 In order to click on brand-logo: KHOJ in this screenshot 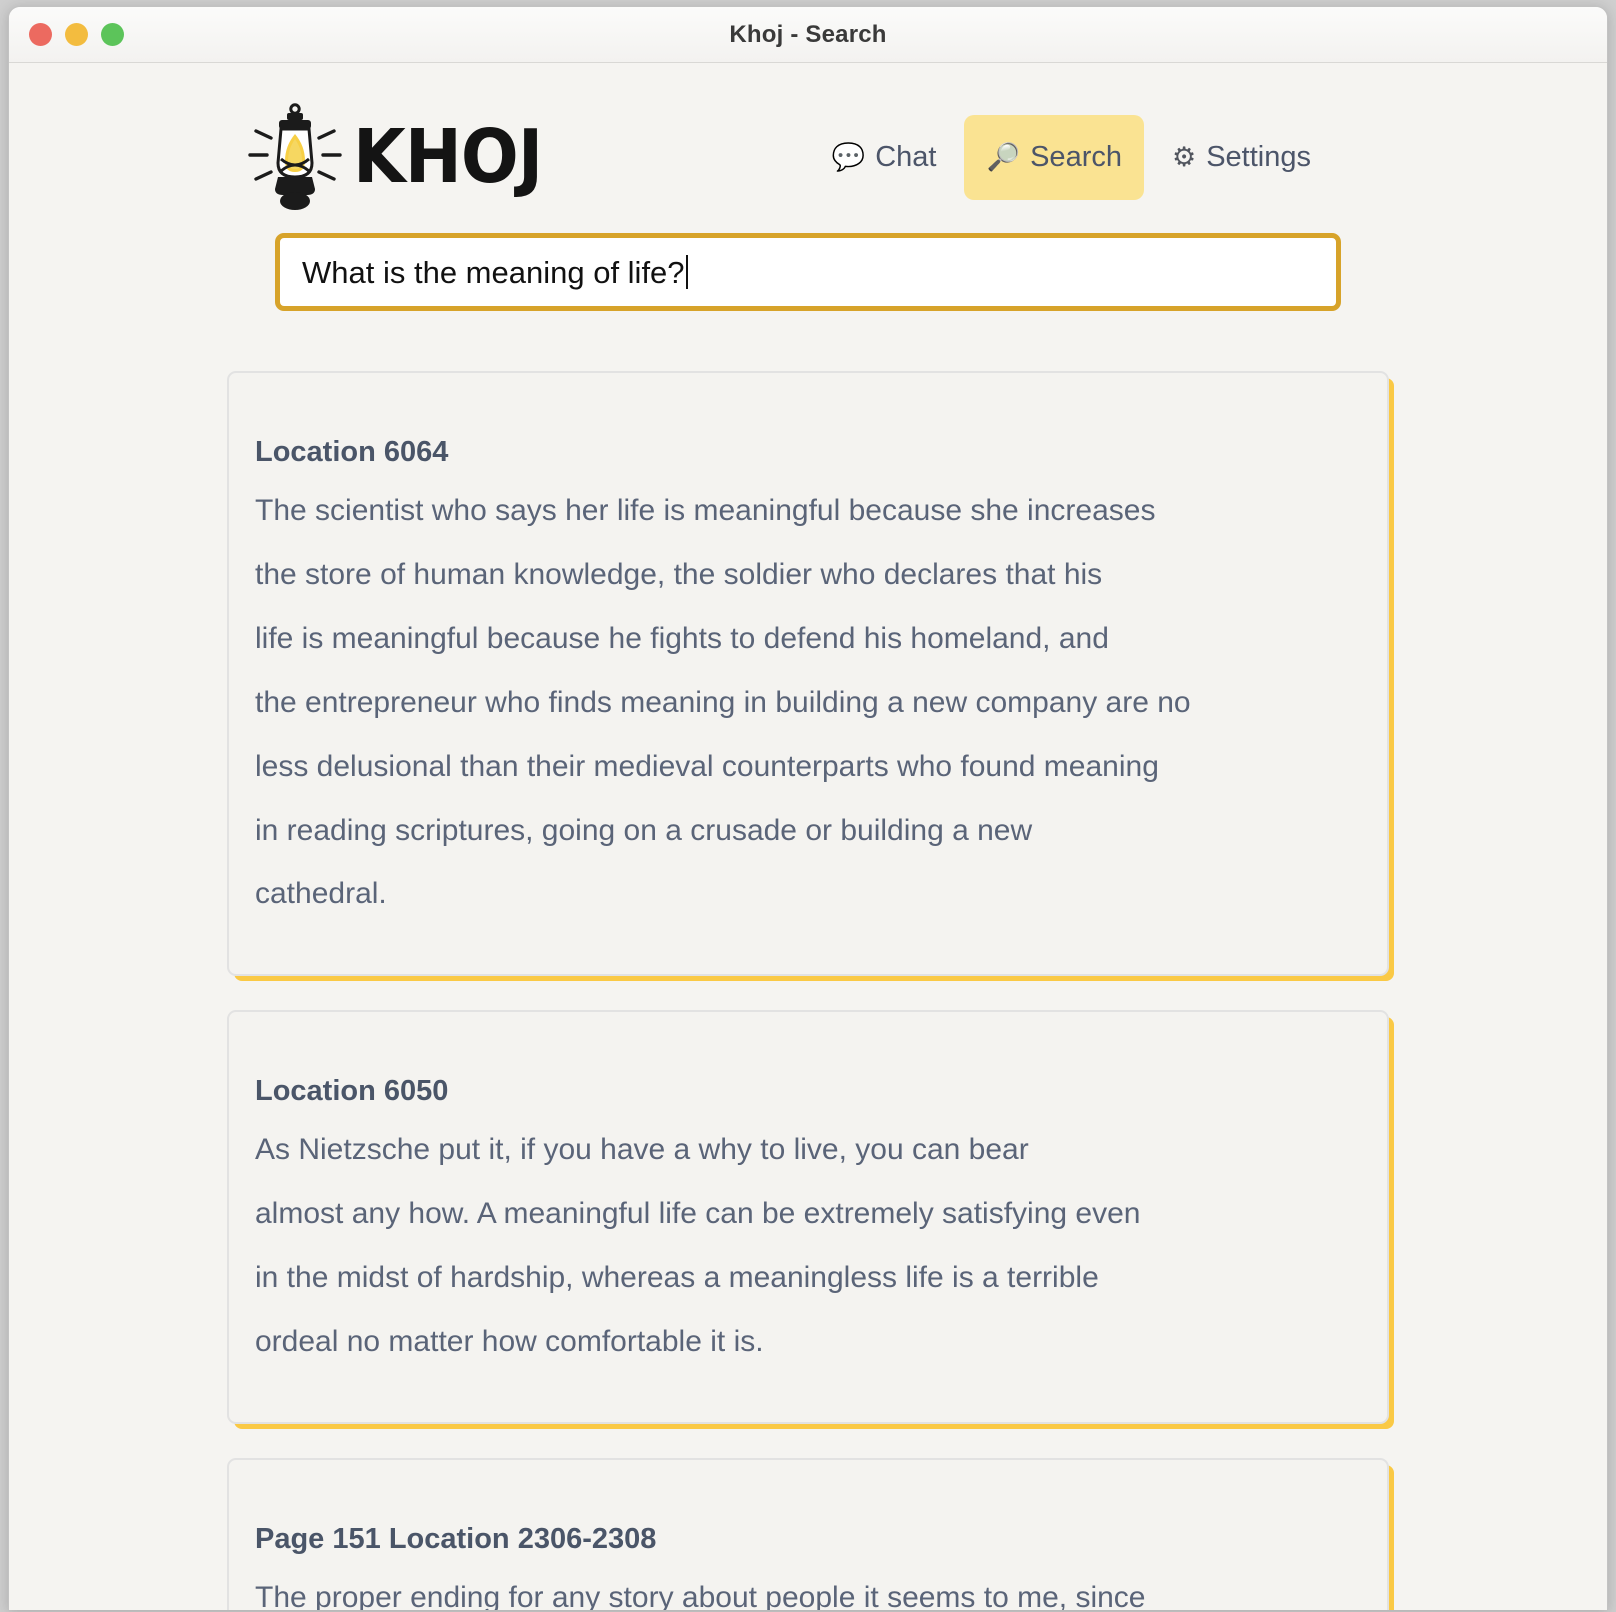, I will do `click(403, 157)`.